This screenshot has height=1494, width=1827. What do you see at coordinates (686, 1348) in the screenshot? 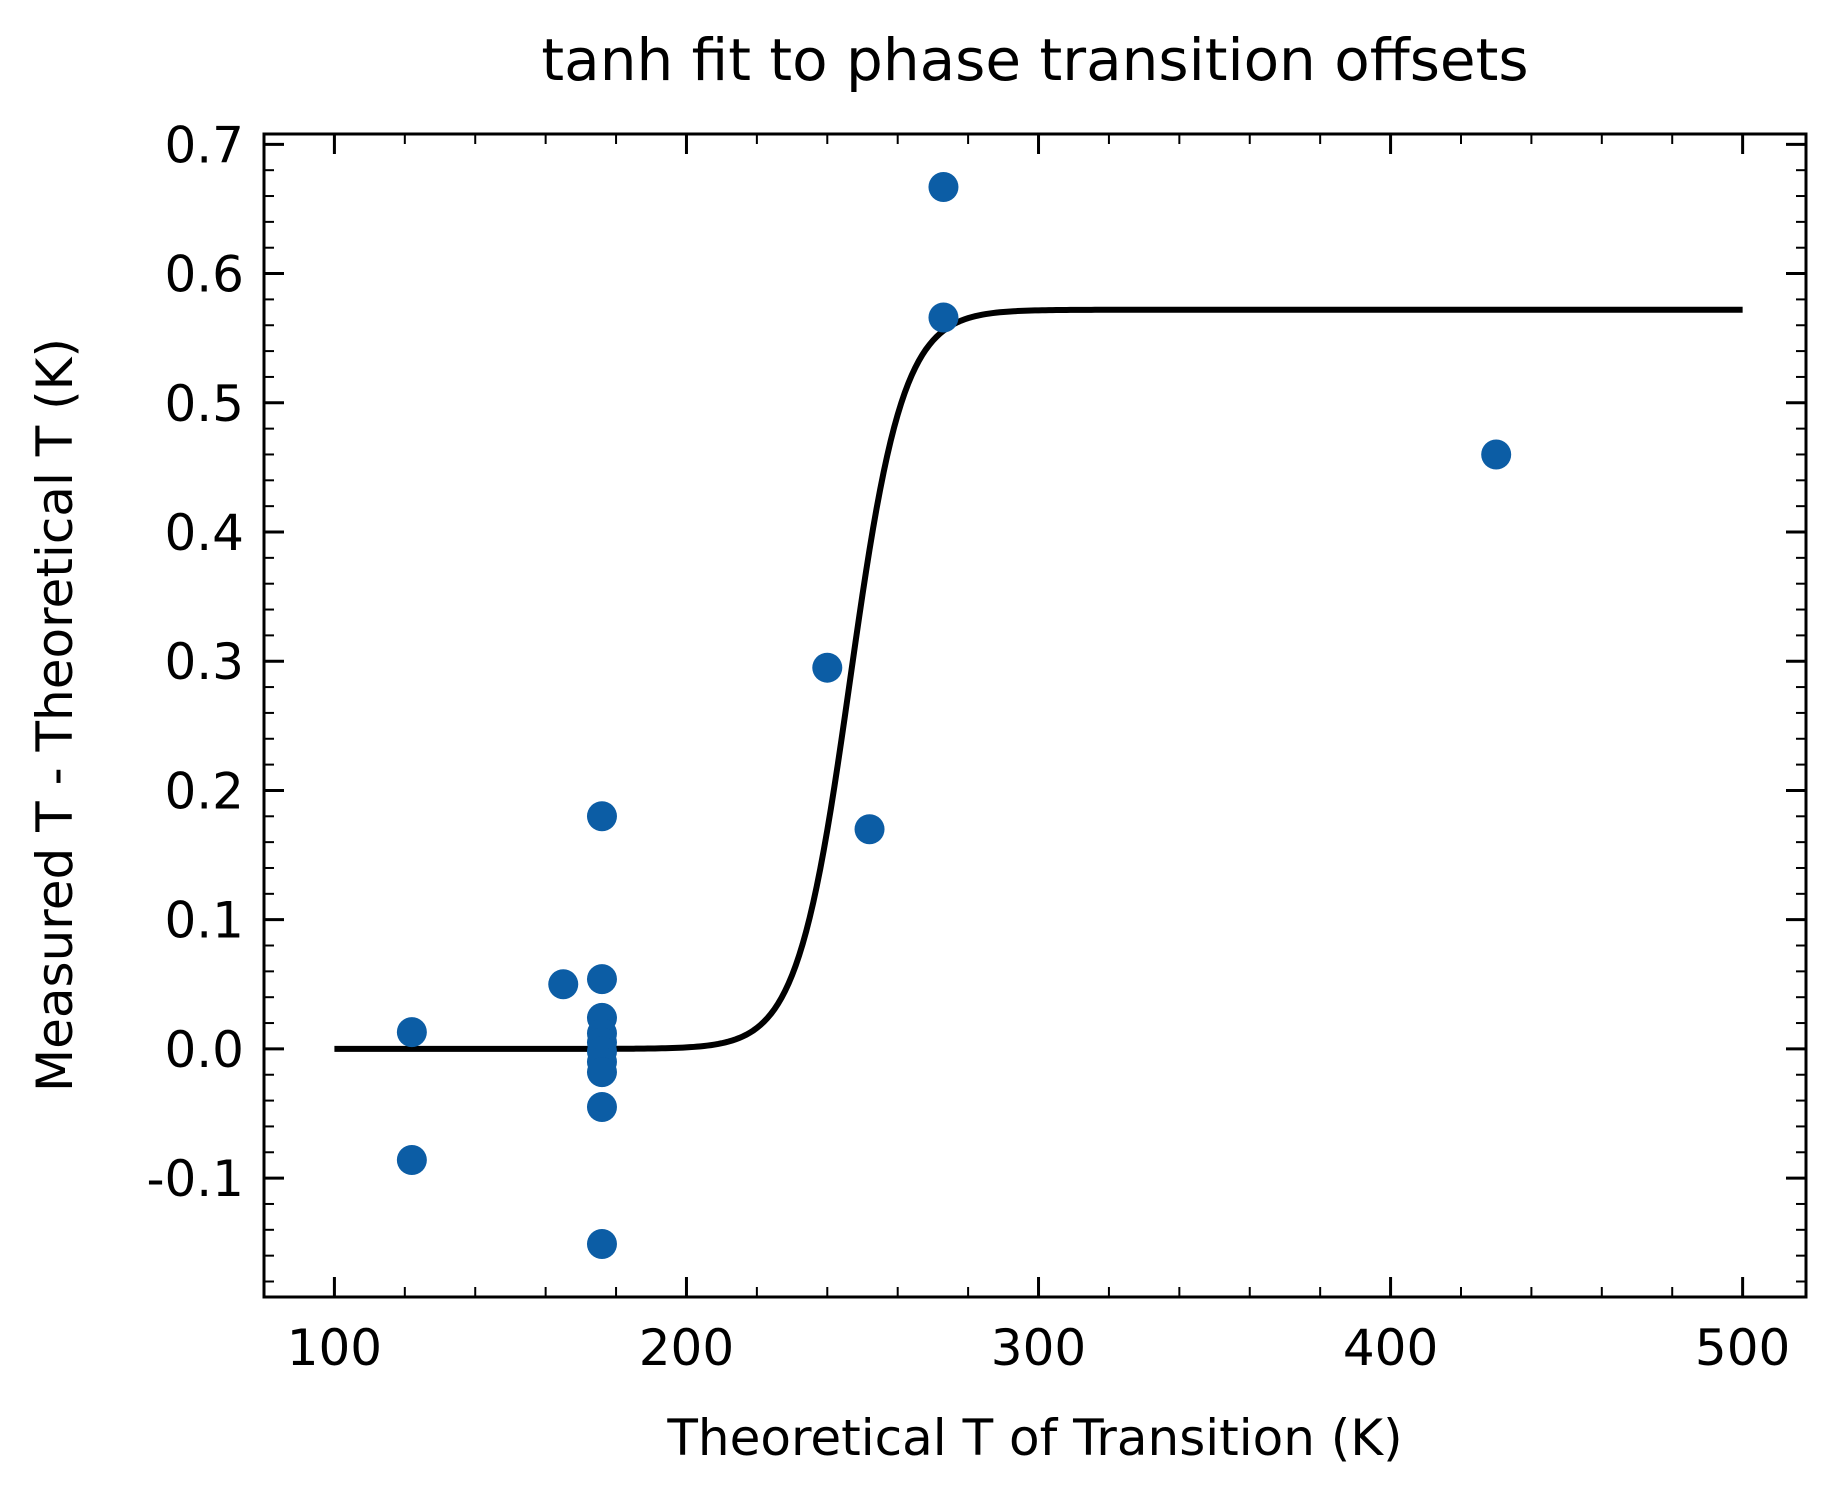
I see `x-tick-label: 200` at bounding box center [686, 1348].